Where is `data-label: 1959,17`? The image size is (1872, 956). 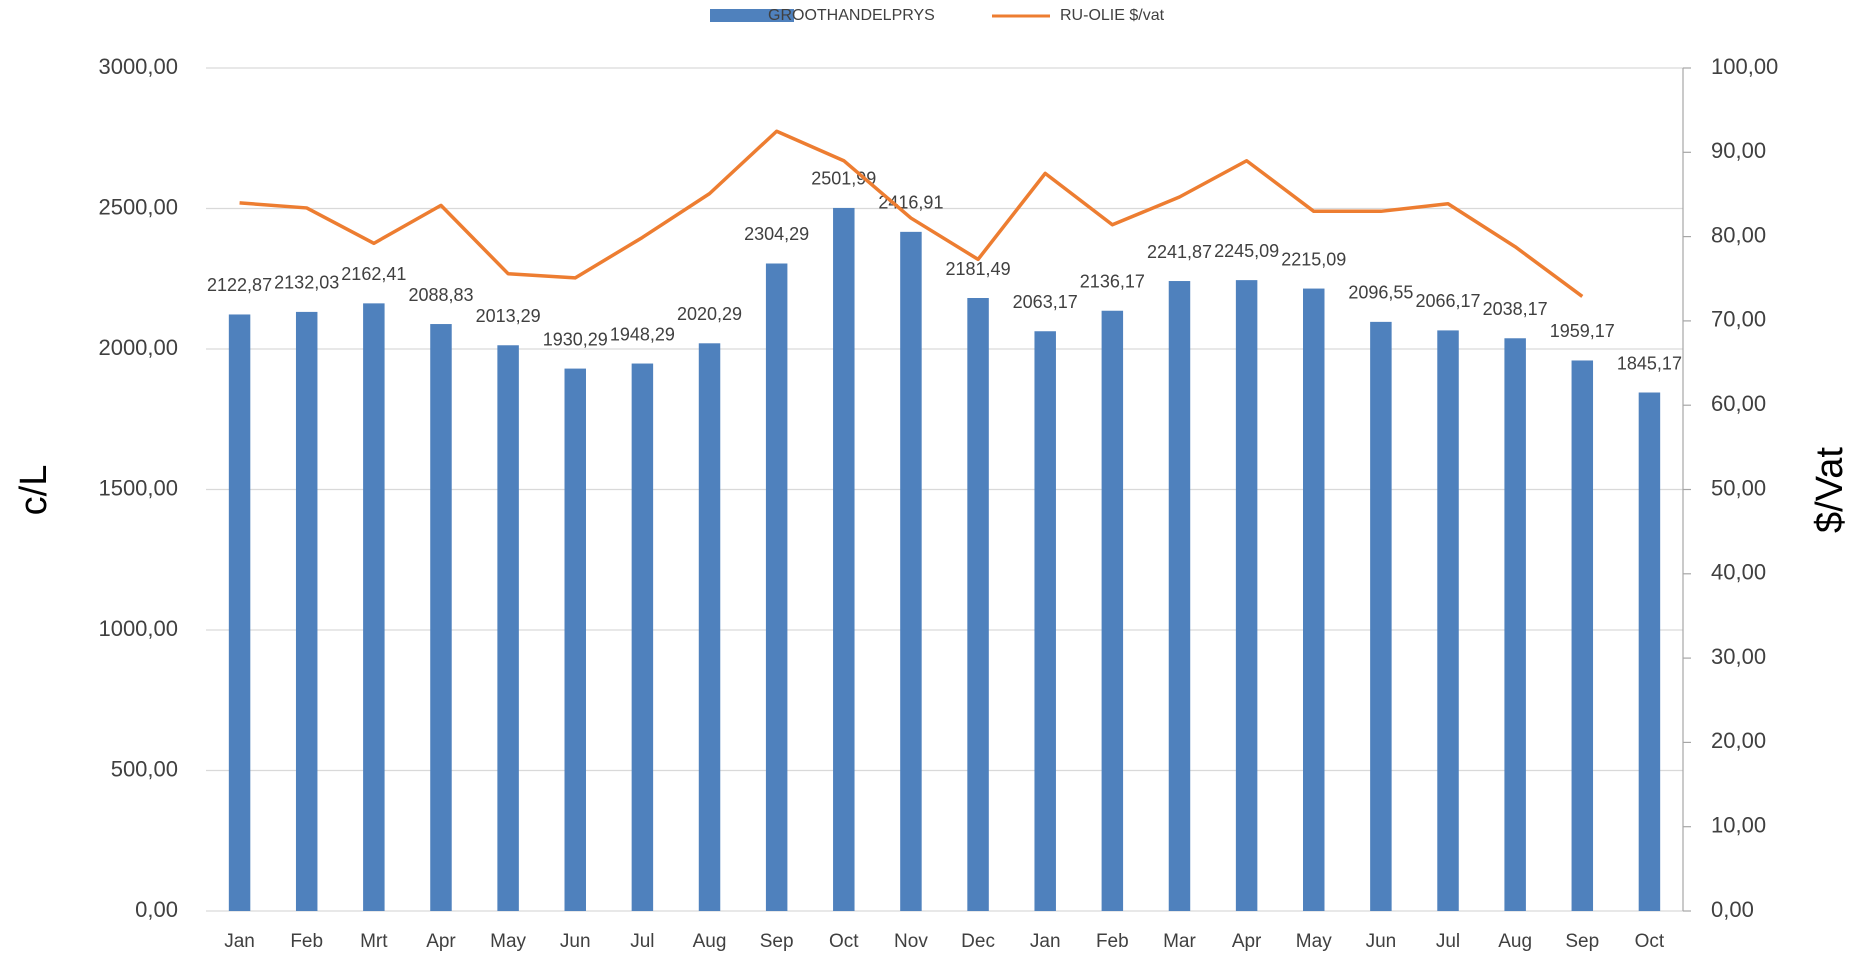 data-label: 1959,17 is located at coordinates (1582, 331).